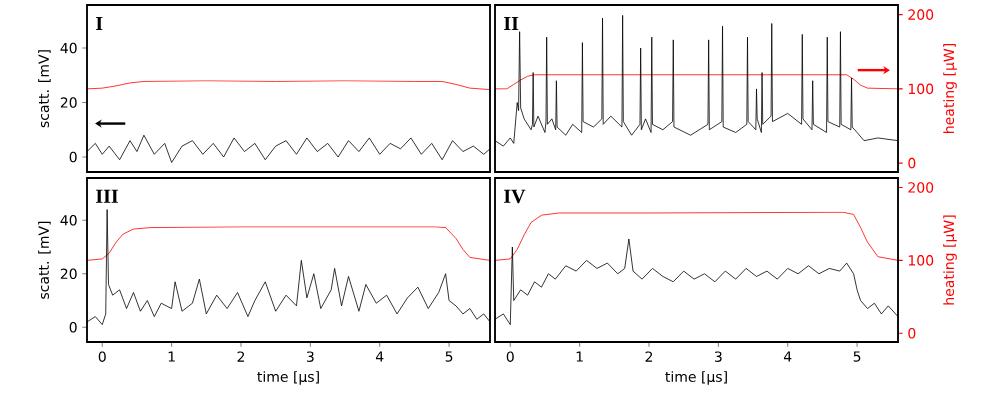 The image size is (1005, 418). What do you see at coordinates (511, 23) in the screenshot?
I see `annotation: II` at bounding box center [511, 23].